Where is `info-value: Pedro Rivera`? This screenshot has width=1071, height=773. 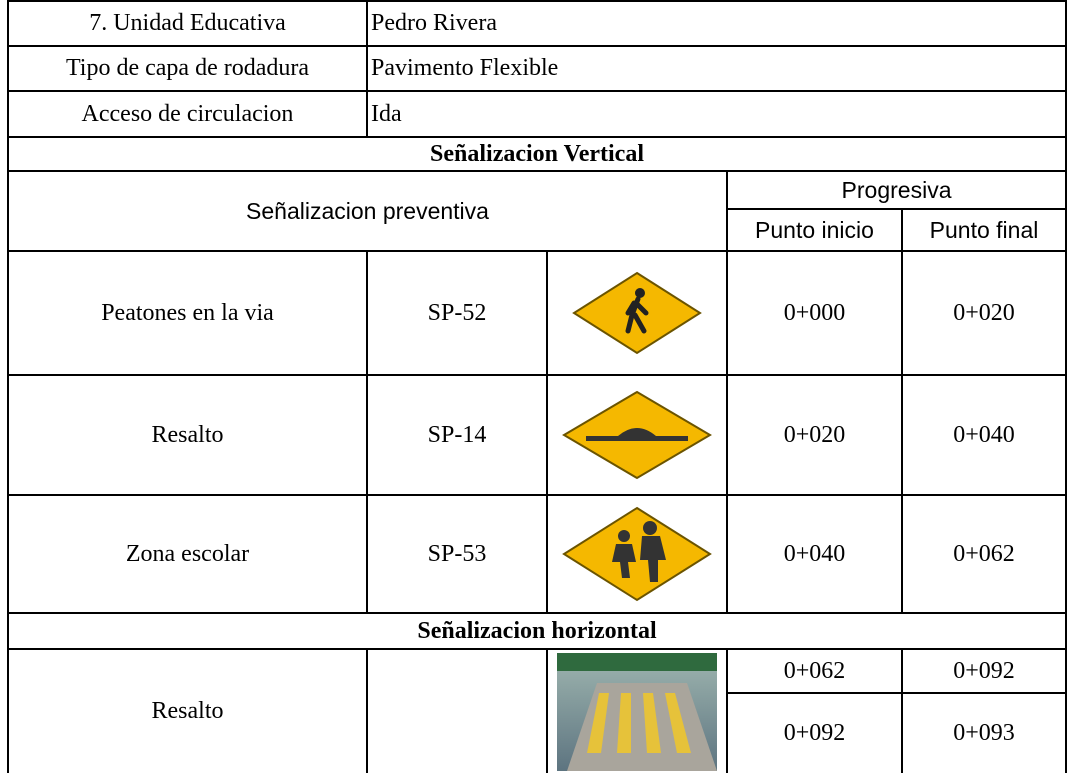 info-value: Pedro Rivera is located at coordinates (716, 23).